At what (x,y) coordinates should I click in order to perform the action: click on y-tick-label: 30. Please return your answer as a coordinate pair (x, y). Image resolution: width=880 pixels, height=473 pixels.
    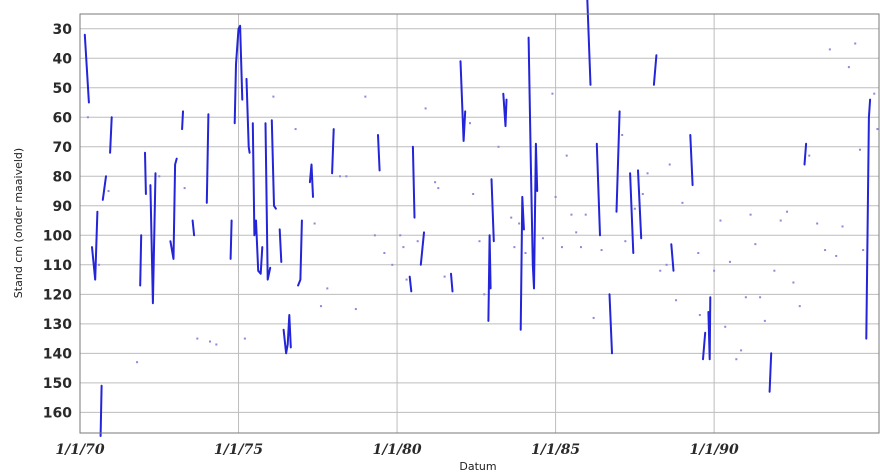
    Looking at the image, I should click on (63, 30).